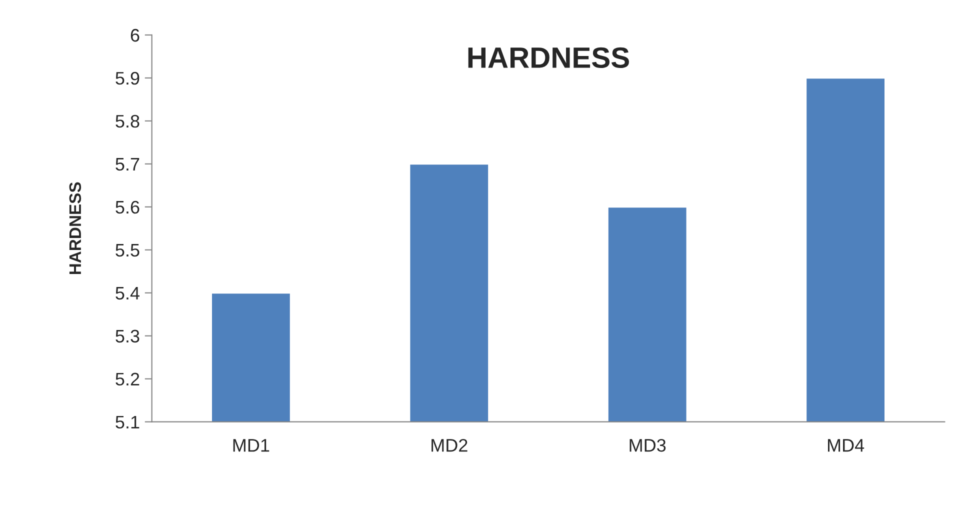  I want to click on y-tick-label: 5.9, so click(128, 78).